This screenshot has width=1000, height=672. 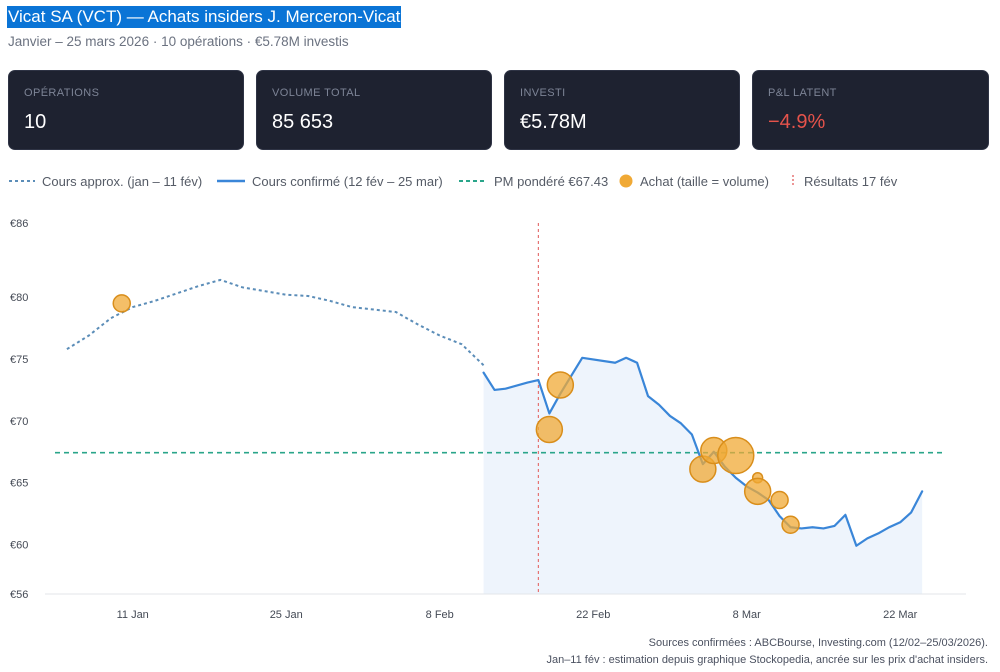 What do you see at coordinates (231, 181) in the screenshot?
I see `solid-line-icon` at bounding box center [231, 181].